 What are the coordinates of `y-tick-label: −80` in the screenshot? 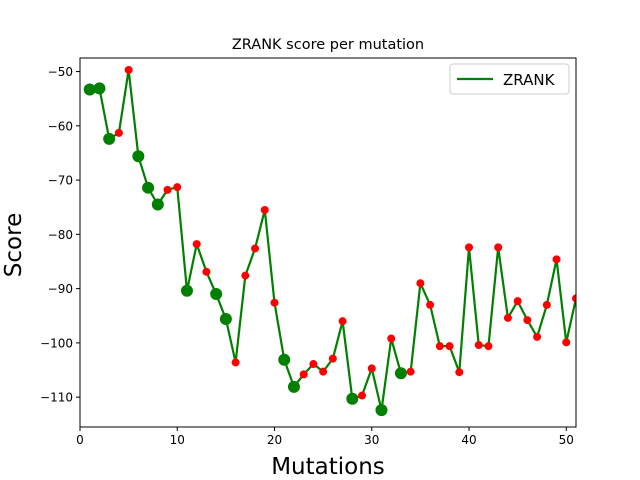 It's located at (60, 235).